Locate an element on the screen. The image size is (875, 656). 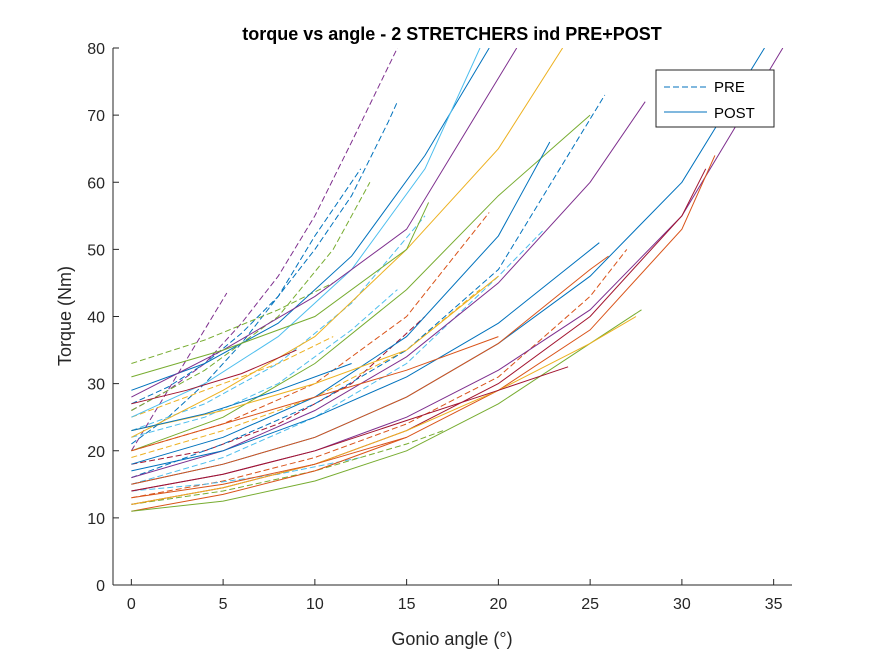
y-tick-label: 60 is located at coordinates (96, 183).